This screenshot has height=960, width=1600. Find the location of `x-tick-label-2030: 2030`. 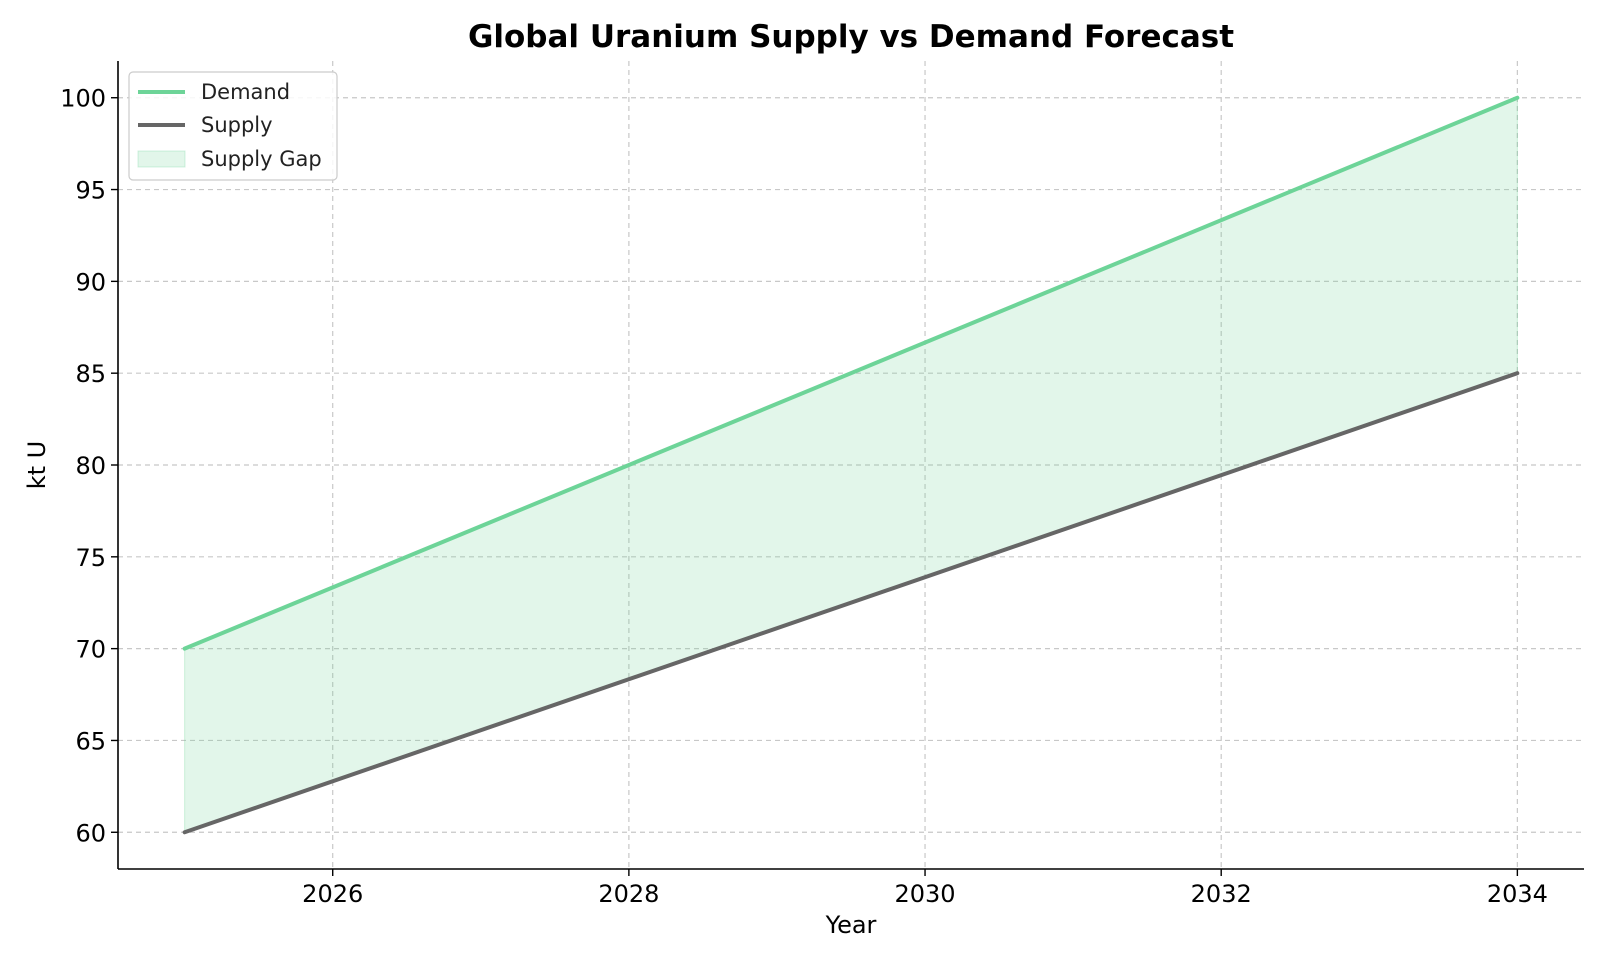

x-tick-label-2030: 2030 is located at coordinates (925, 894).